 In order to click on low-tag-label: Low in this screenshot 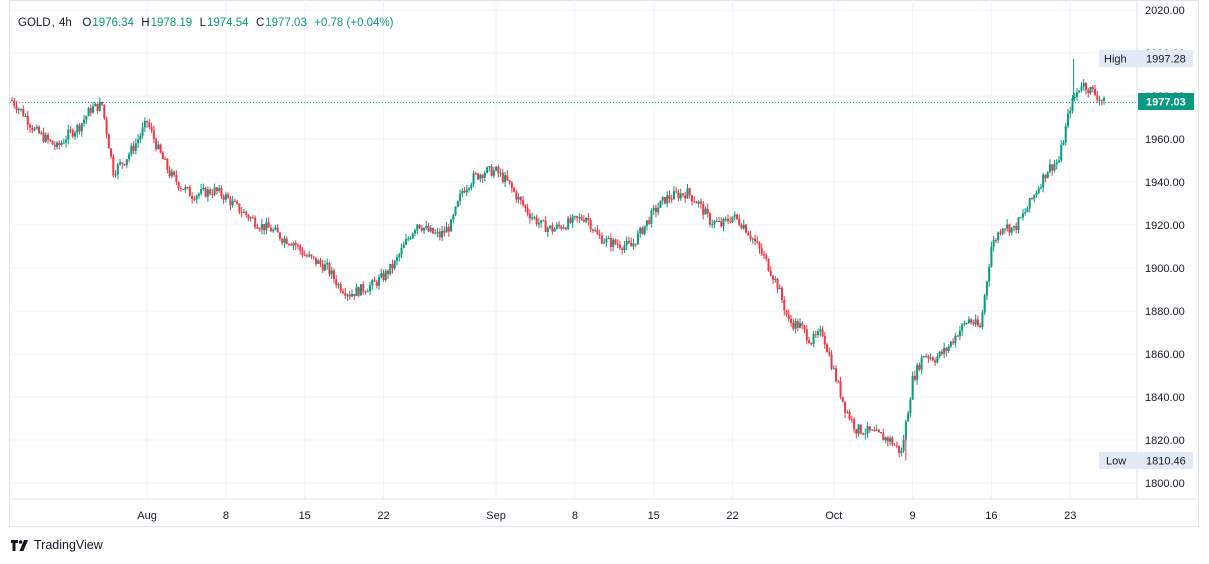, I will do `click(1116, 462)`.